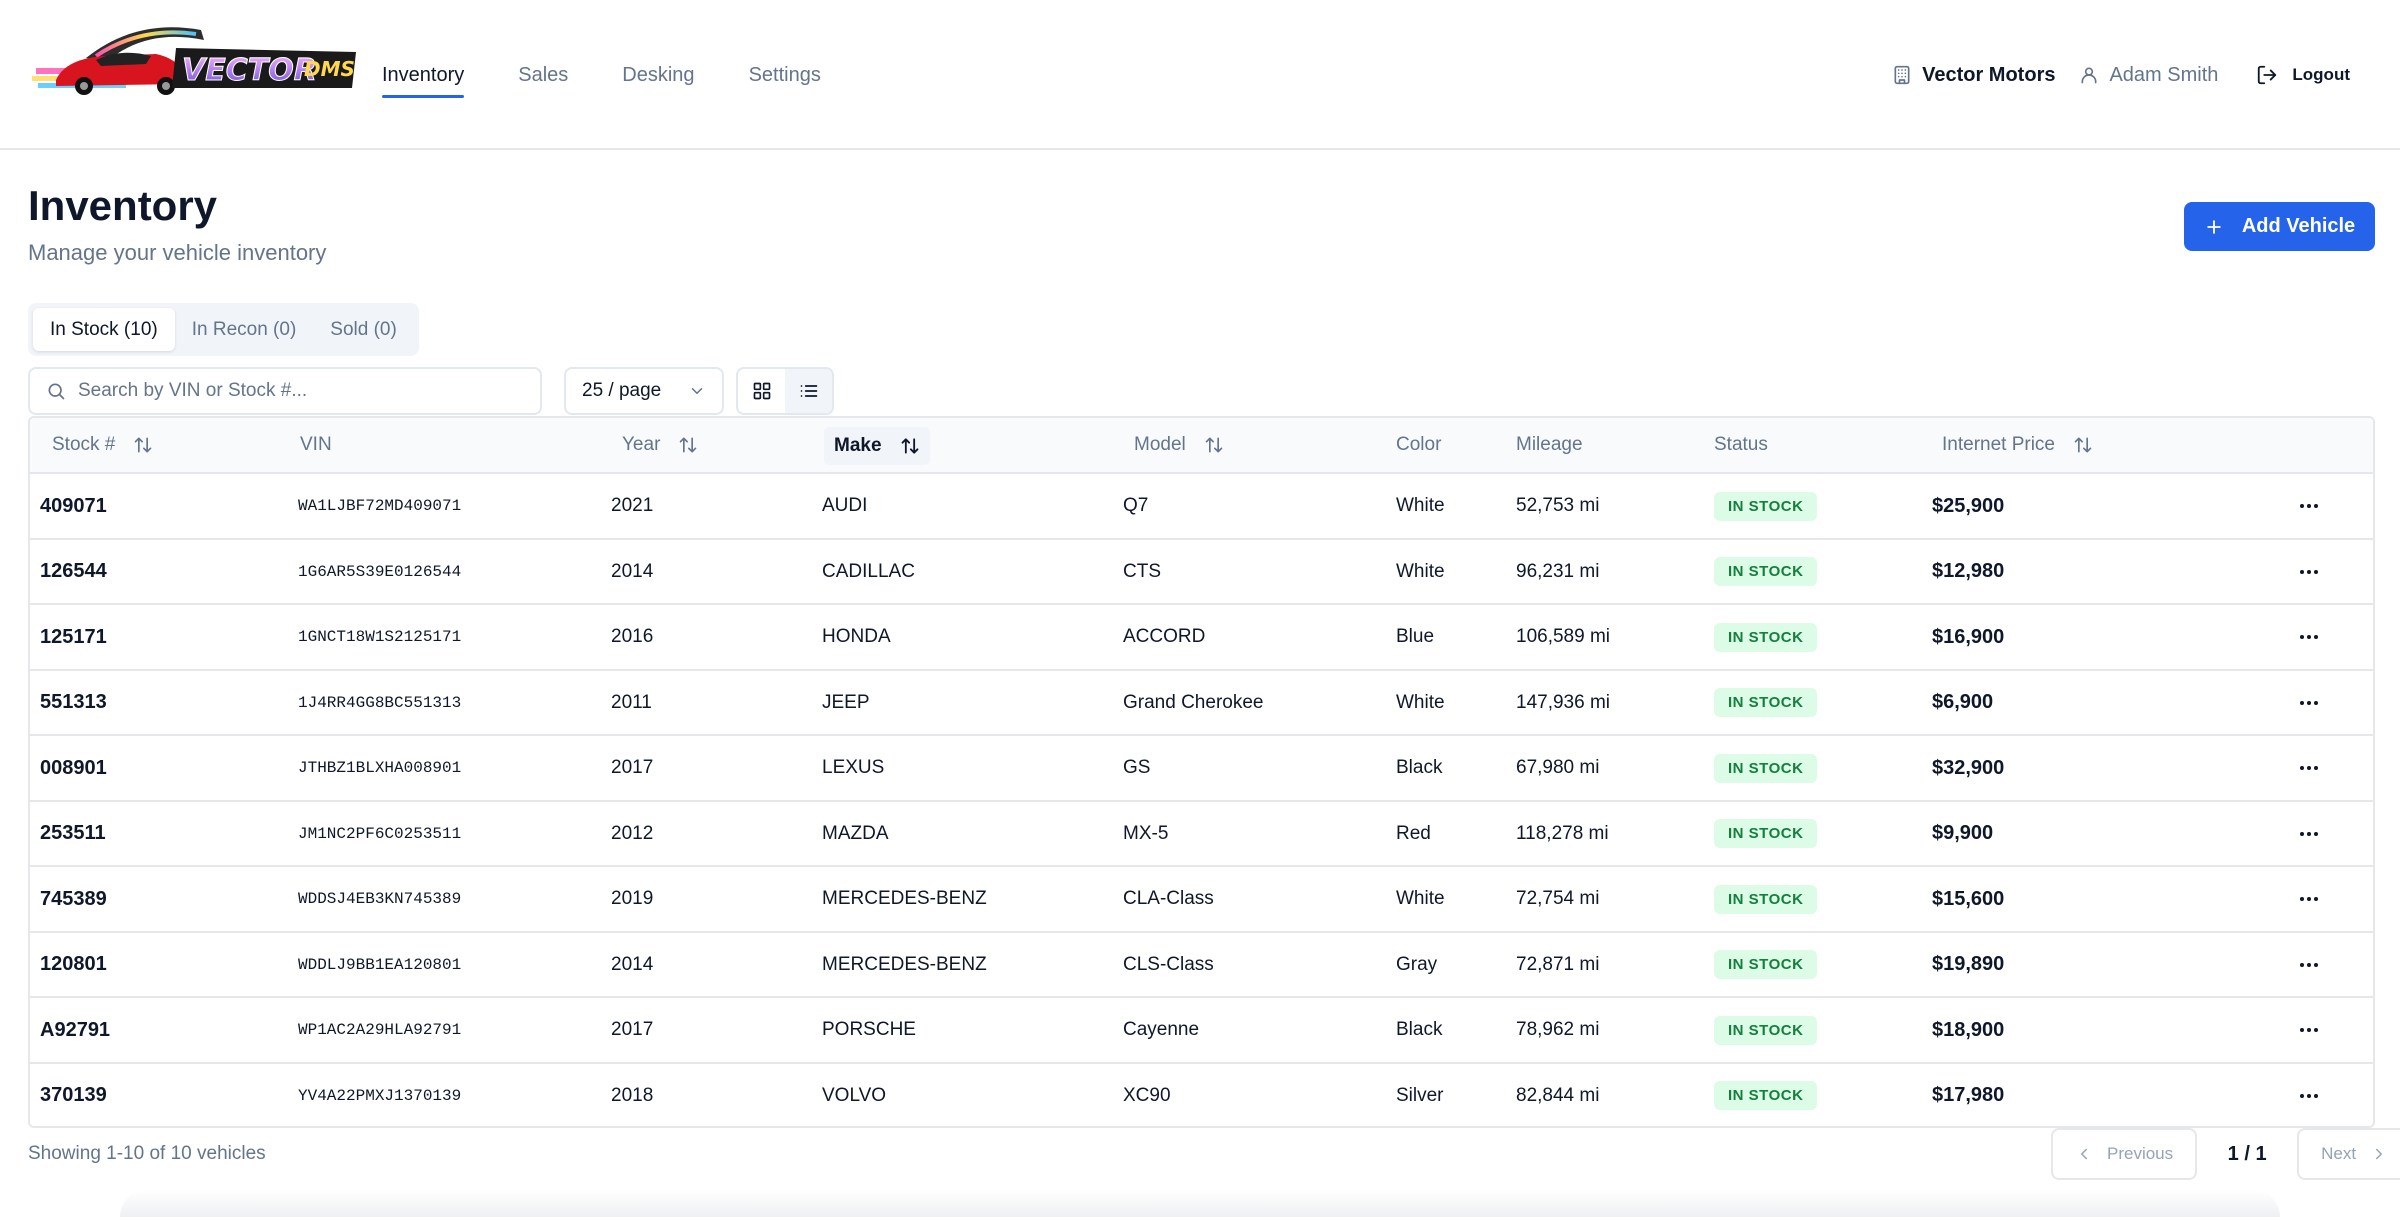 The width and height of the screenshot is (2400, 1217). Describe the element at coordinates (1558, 505) in the screenshot. I see `cell-mileage: 52,753 mi` at that location.